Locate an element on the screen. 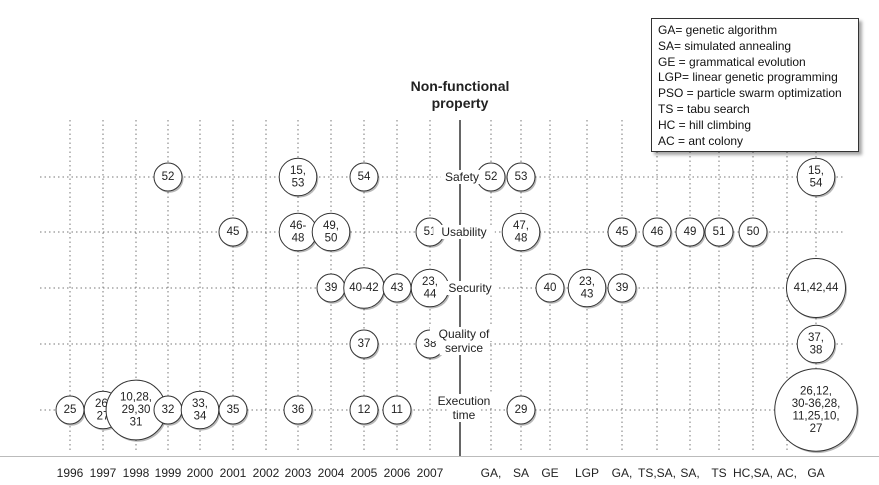 This screenshot has height=485, width=879. row-label-exec: time is located at coordinates (464, 415).